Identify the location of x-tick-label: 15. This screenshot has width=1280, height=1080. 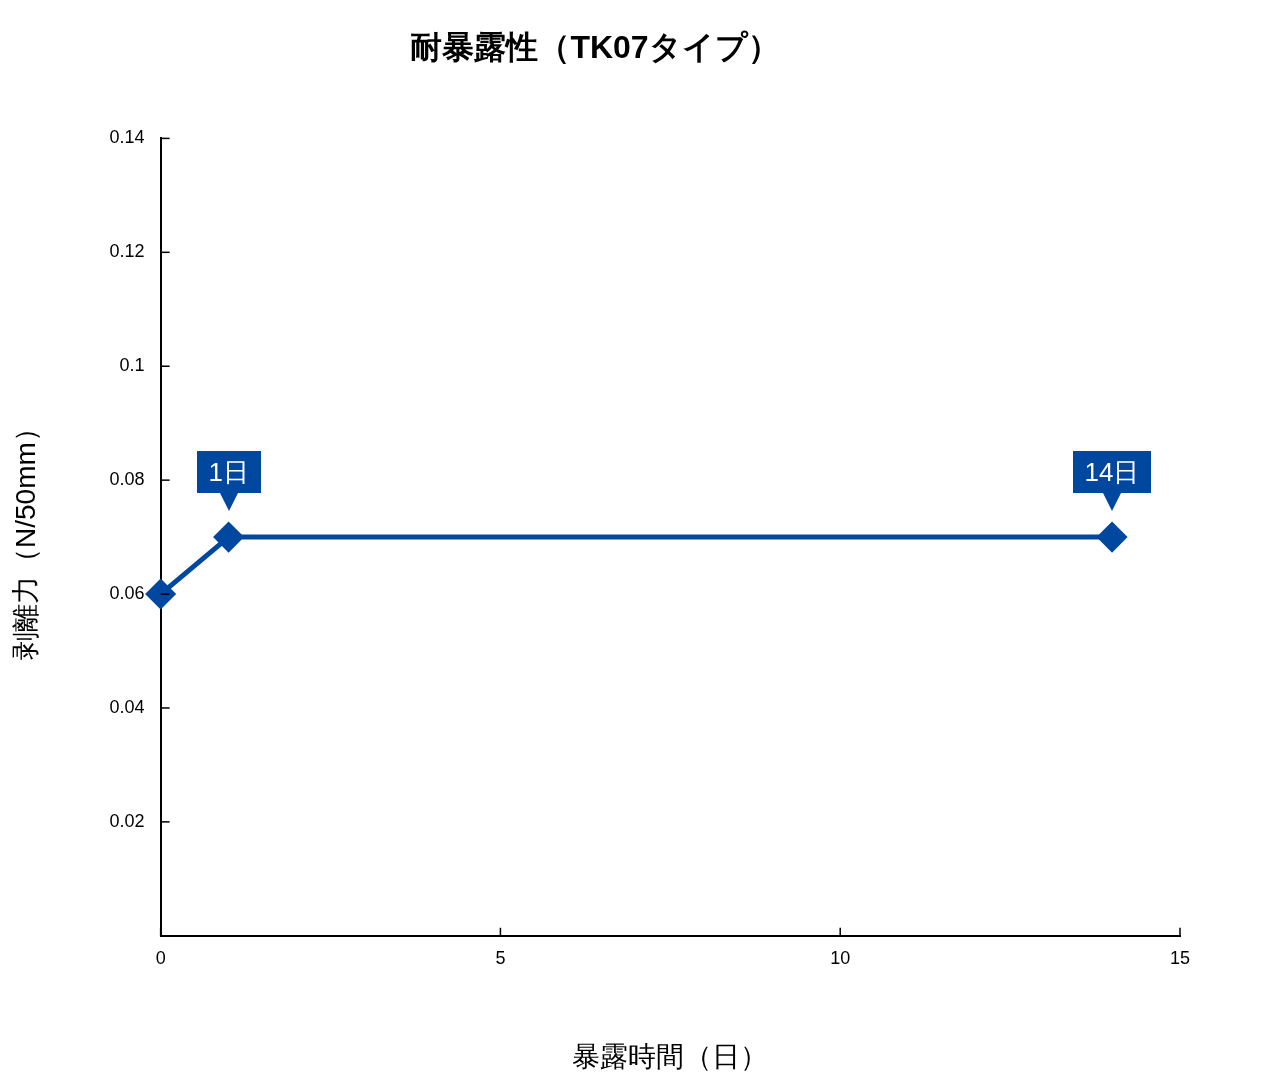
(1180, 957).